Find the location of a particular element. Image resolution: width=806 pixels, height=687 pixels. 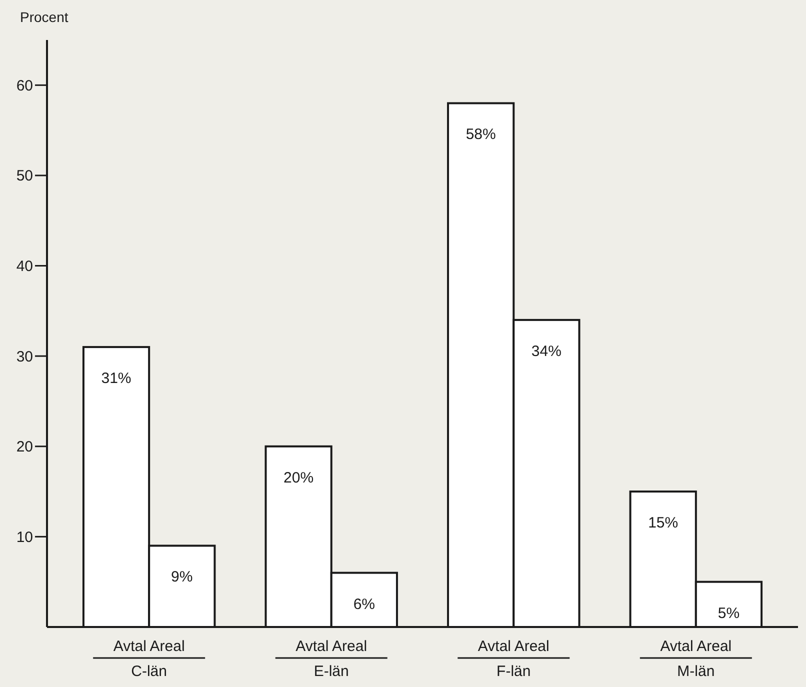

data-label: 15% is located at coordinates (663, 523).